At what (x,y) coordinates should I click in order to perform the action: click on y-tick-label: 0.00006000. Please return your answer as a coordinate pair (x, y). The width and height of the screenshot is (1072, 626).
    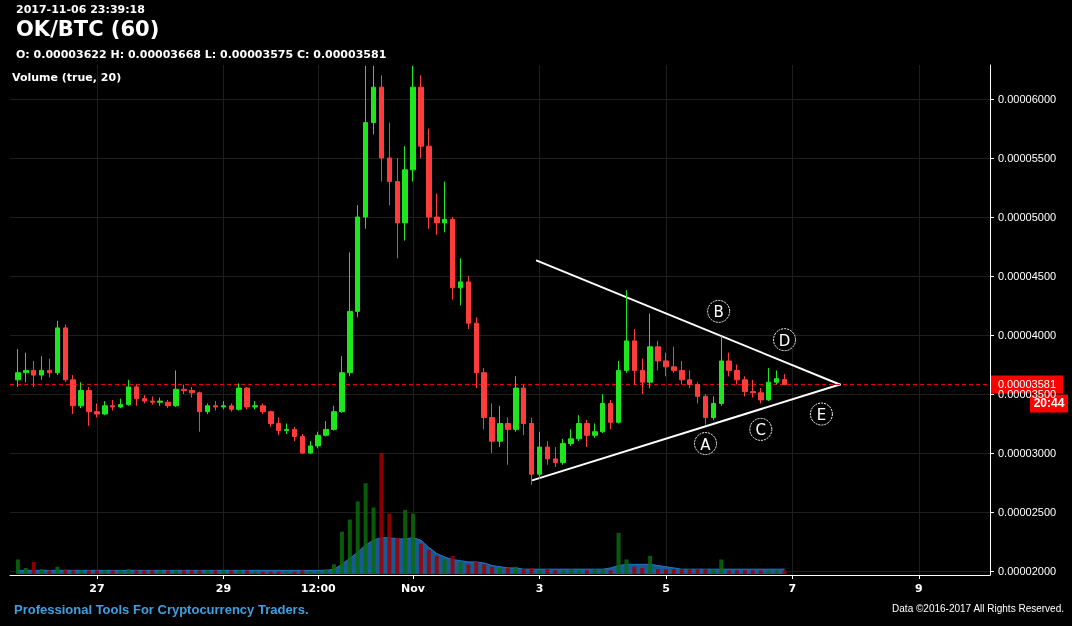
    Looking at the image, I should click on (1027, 98).